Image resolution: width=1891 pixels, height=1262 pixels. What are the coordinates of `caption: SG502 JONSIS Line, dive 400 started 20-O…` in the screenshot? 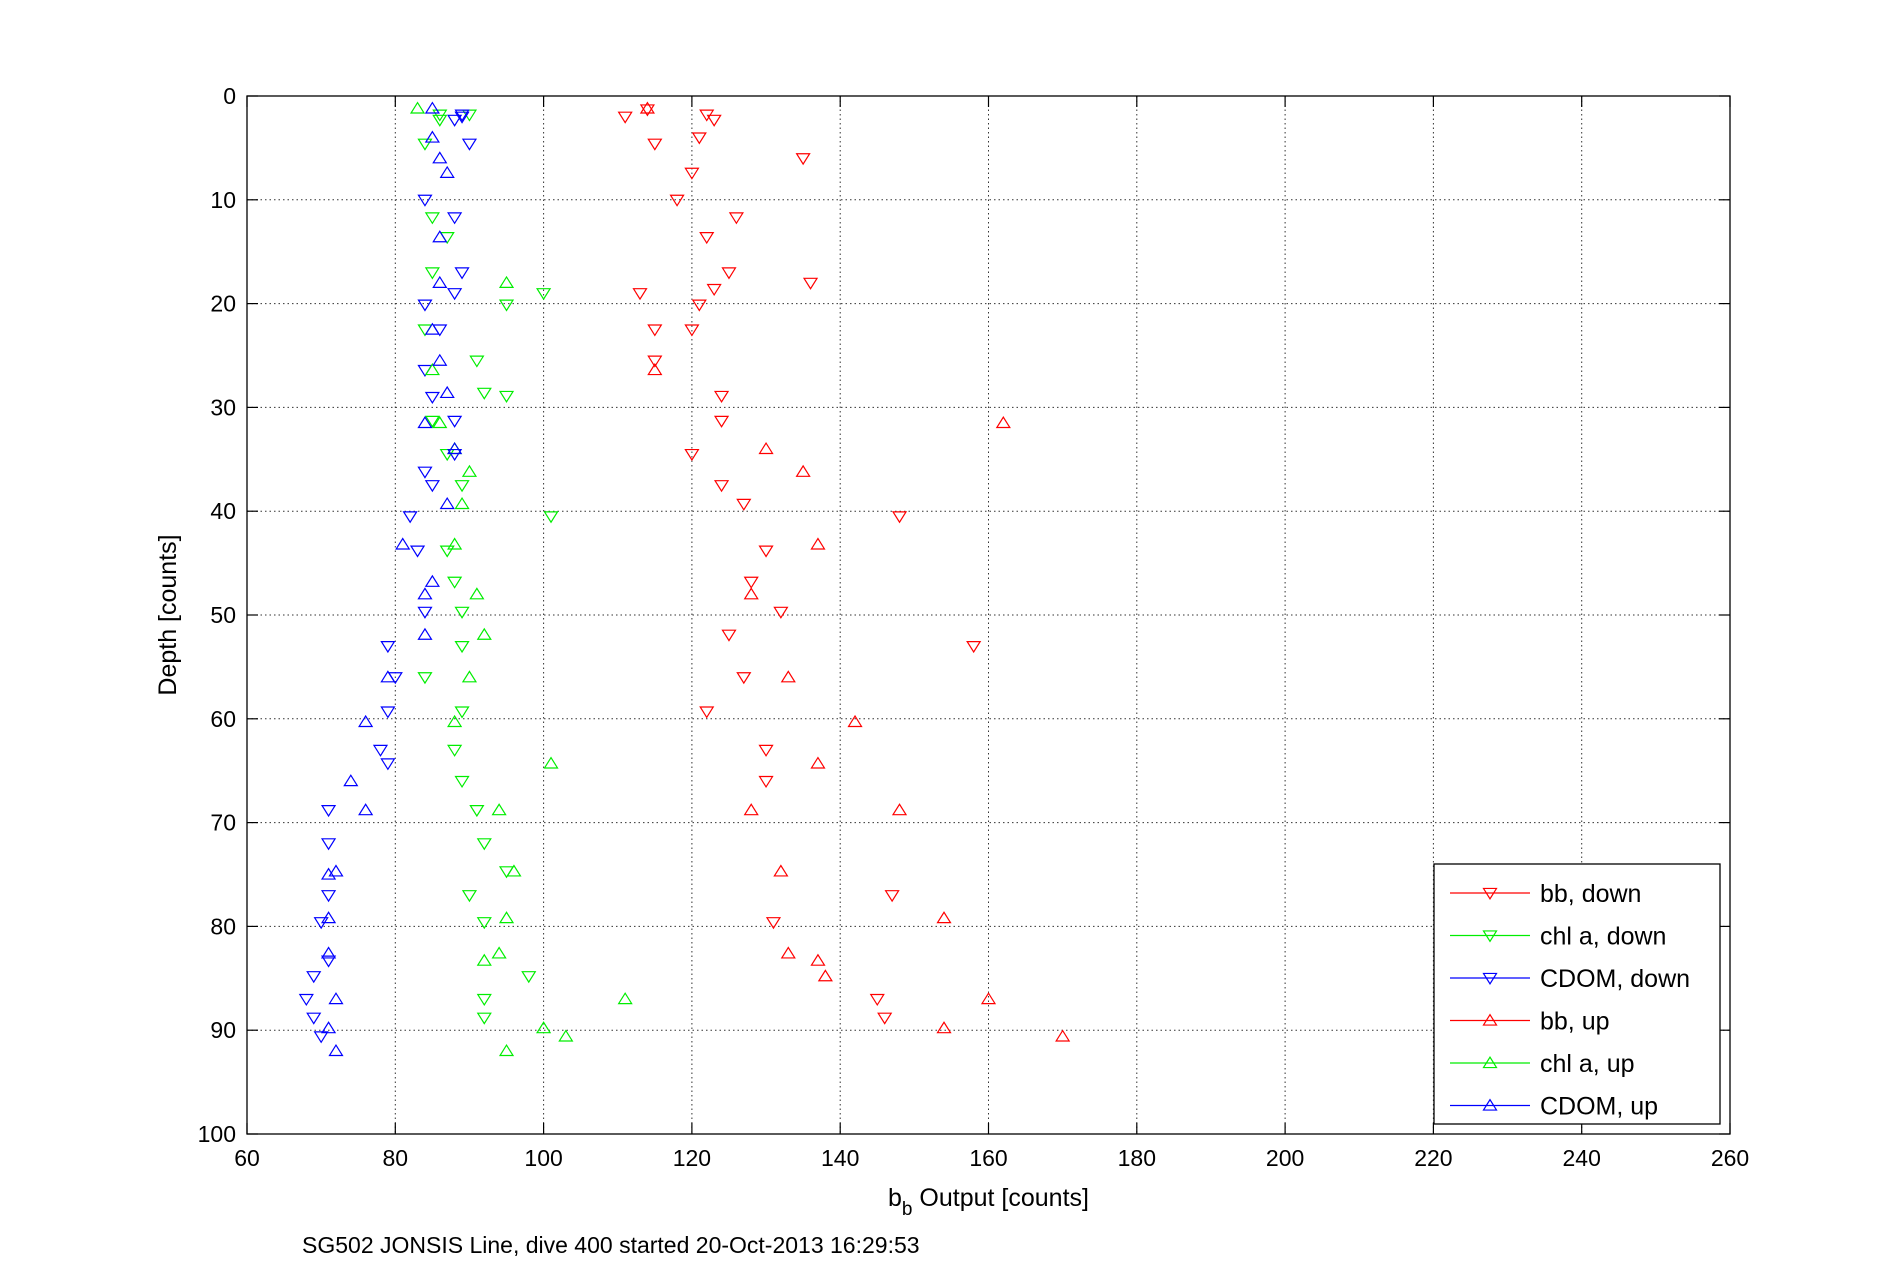 It's located at (611, 1245).